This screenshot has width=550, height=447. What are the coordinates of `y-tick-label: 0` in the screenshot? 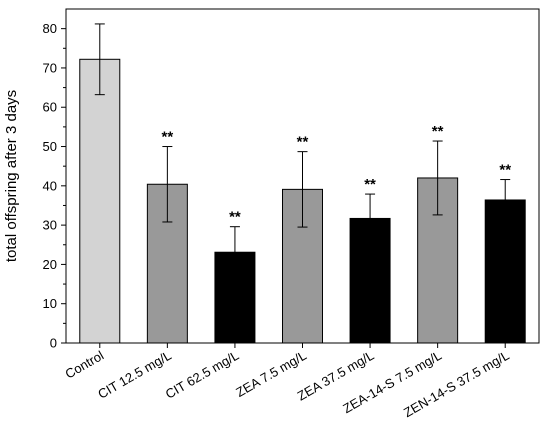 It's located at (53, 343).